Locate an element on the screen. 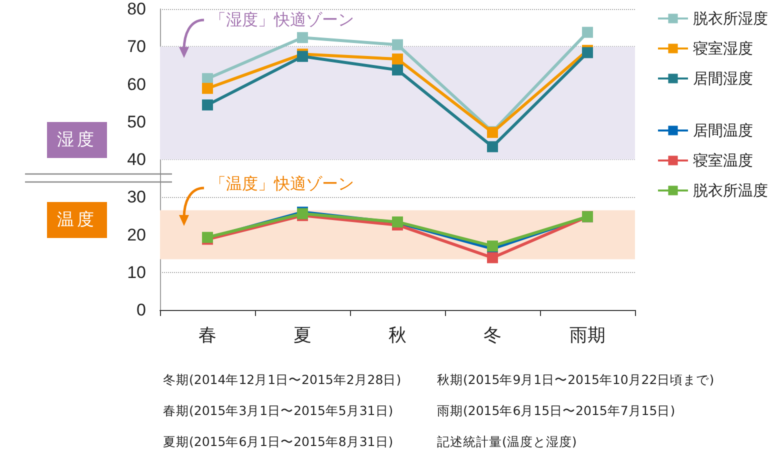  text: 春期(2015年3月1日〜2015年5月31日) is located at coordinates (278, 411).